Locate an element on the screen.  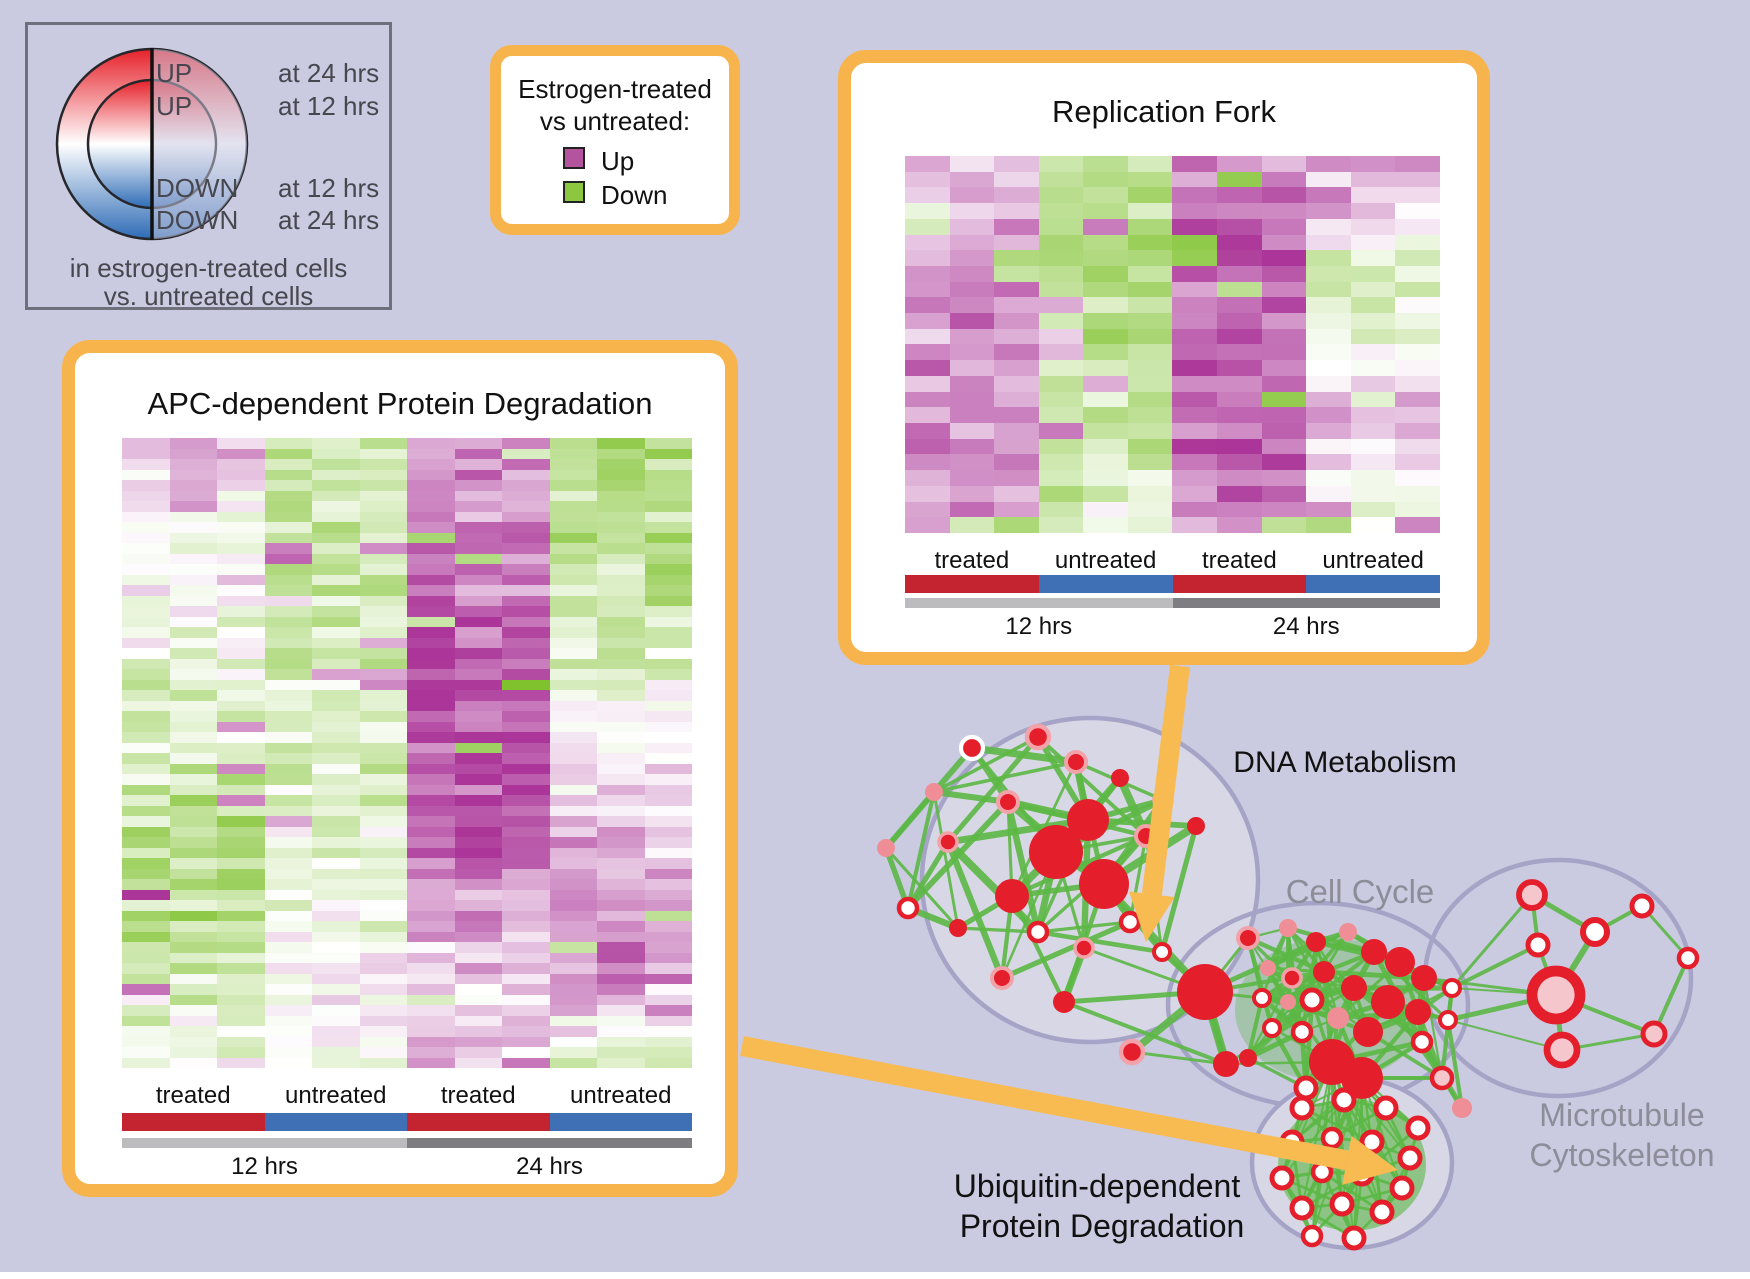
ring-legend-dir-3: DOWN is located at coordinates (197, 188).